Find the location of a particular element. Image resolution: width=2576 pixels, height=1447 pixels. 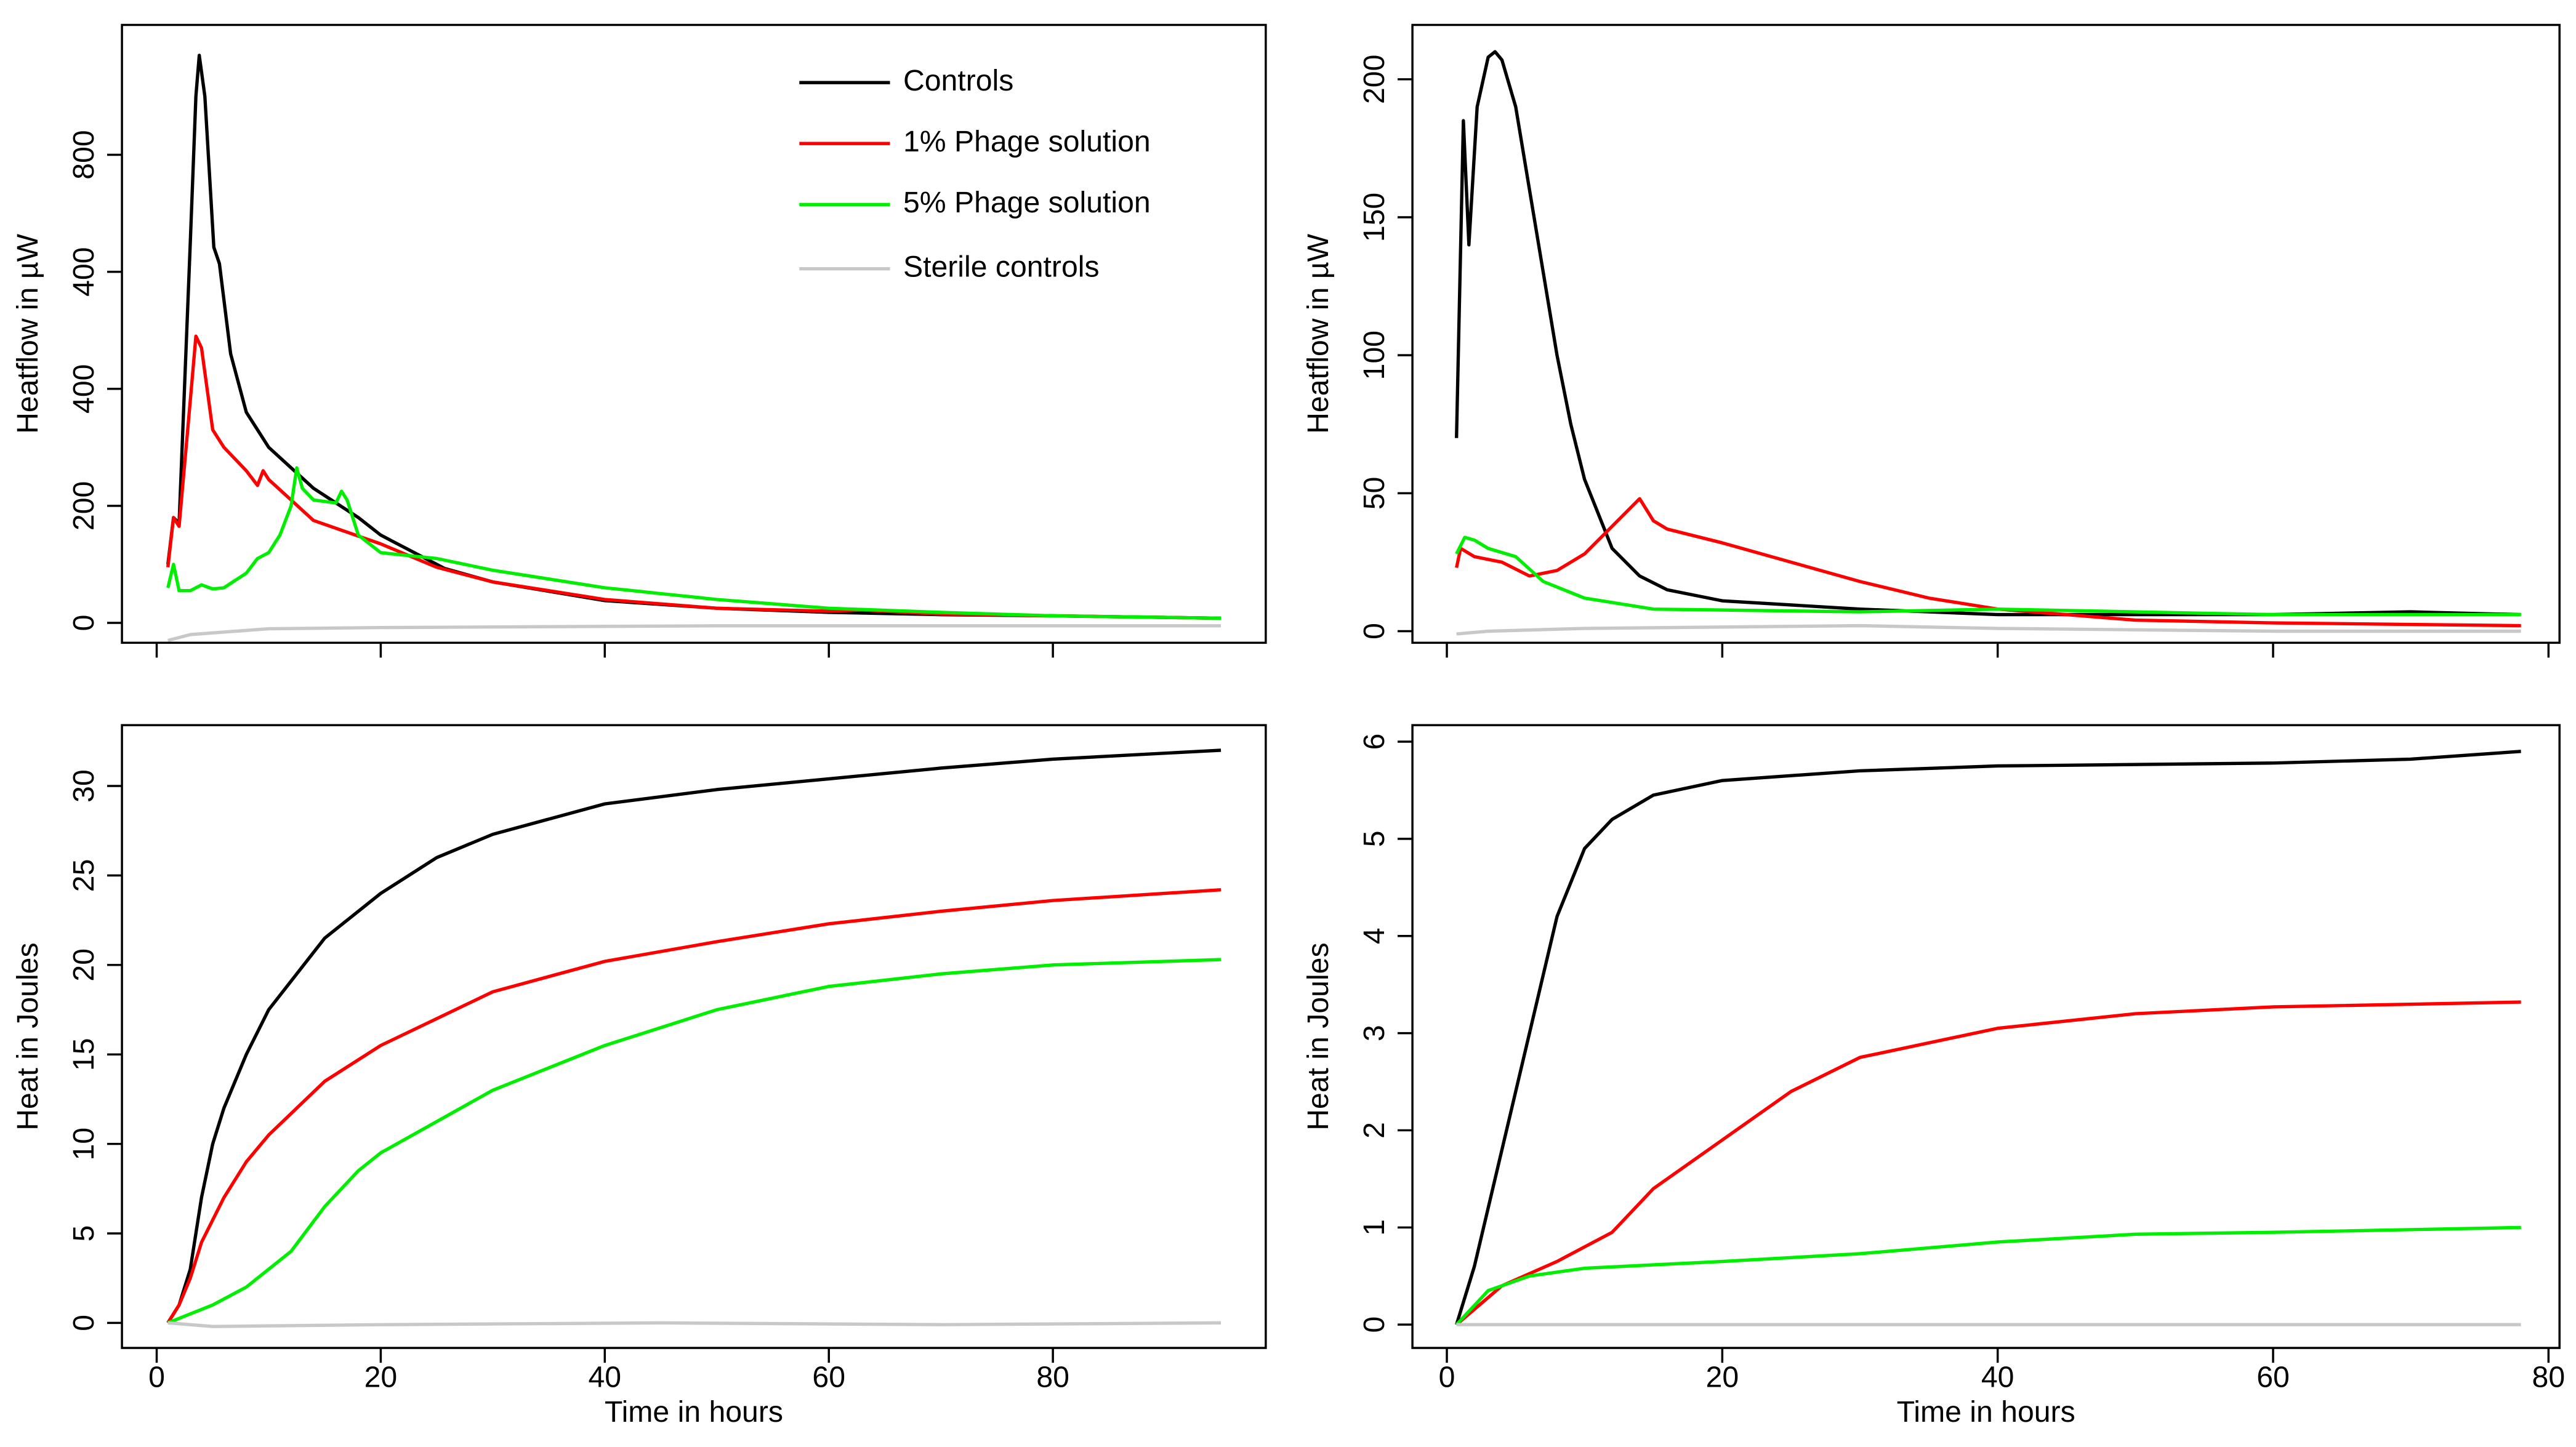

legend-label: 5% Phage solution is located at coordinates (1027, 202).